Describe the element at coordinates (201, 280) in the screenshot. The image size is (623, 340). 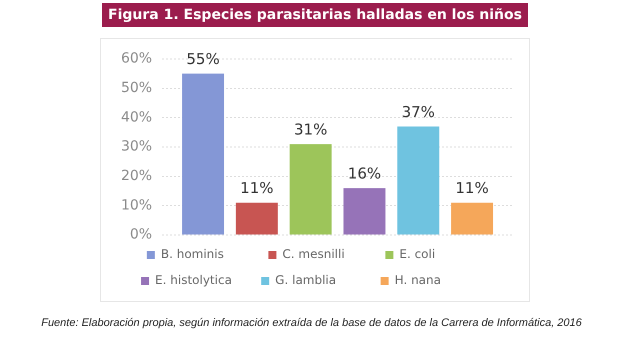
I see `legend-label: E. histolytica` at that location.